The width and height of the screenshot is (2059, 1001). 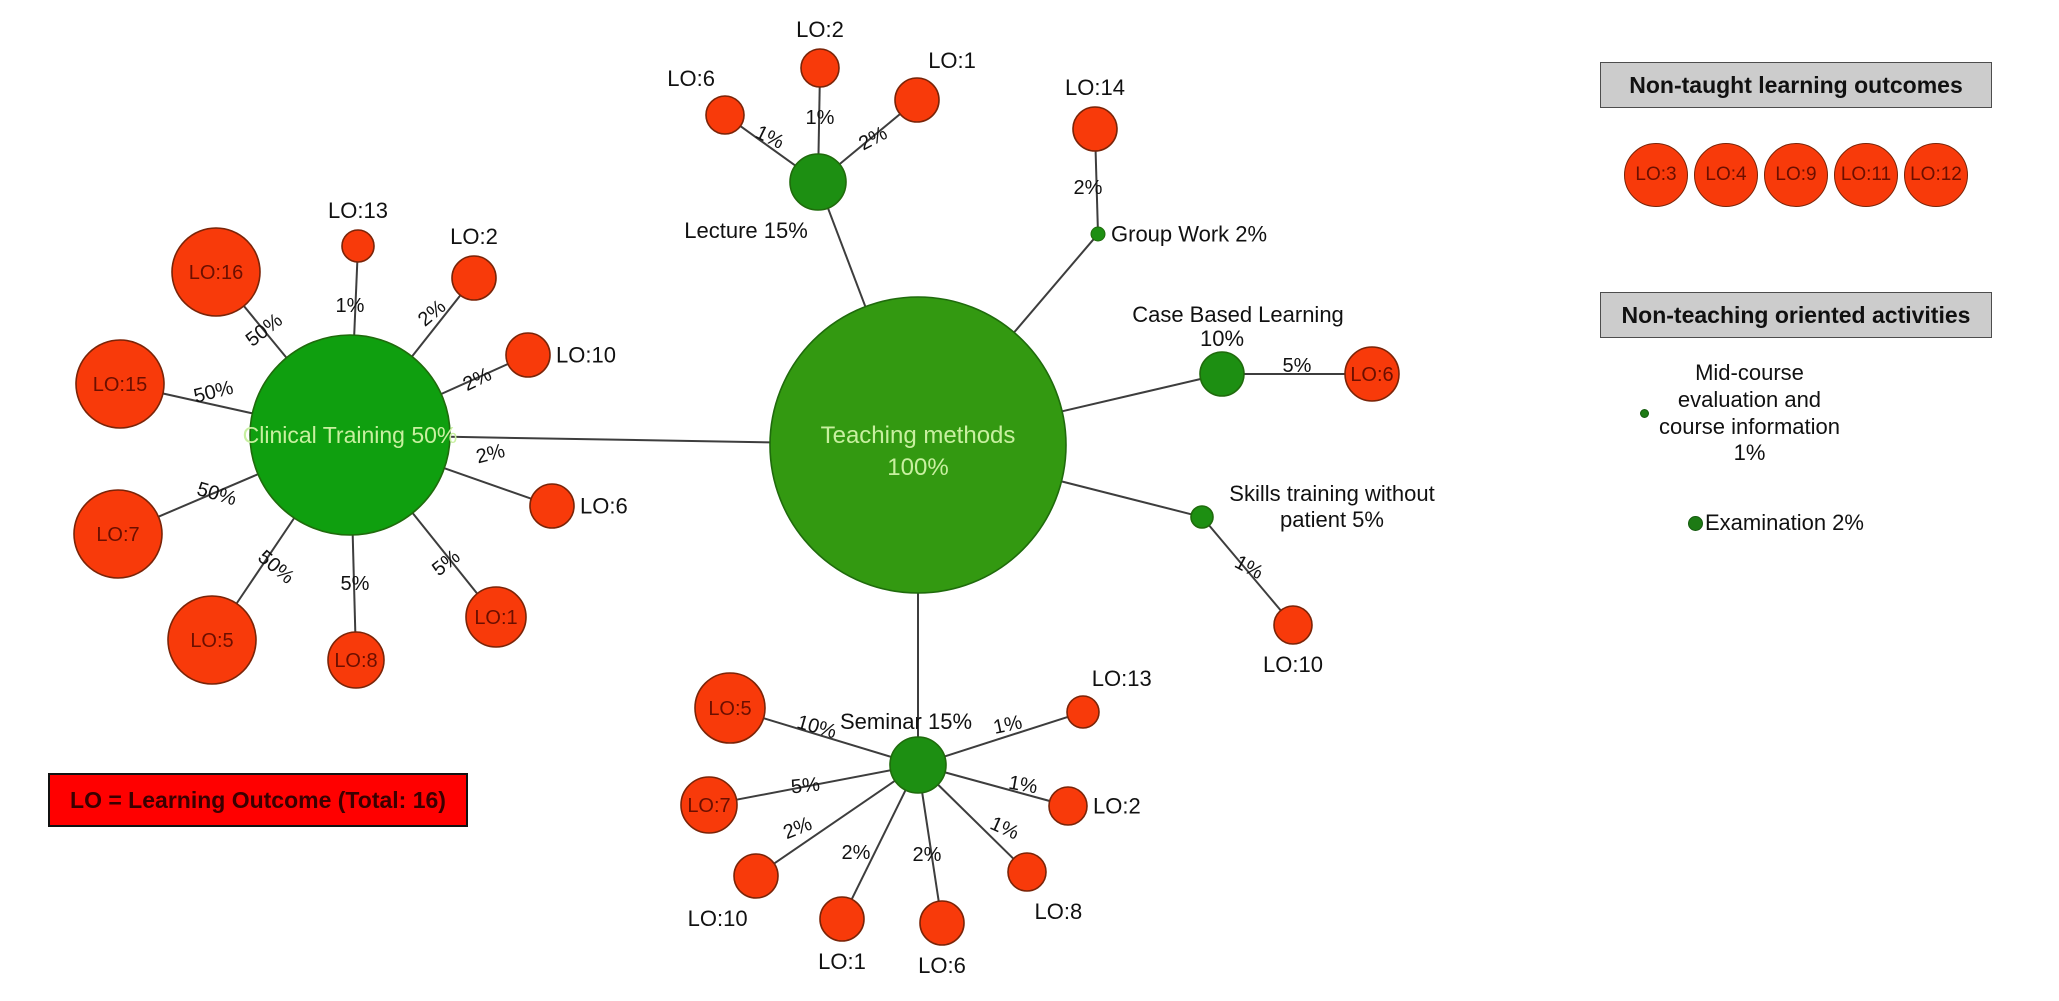 What do you see at coordinates (1726, 175) in the screenshot?
I see `legend-chip-lo4: LO:4` at bounding box center [1726, 175].